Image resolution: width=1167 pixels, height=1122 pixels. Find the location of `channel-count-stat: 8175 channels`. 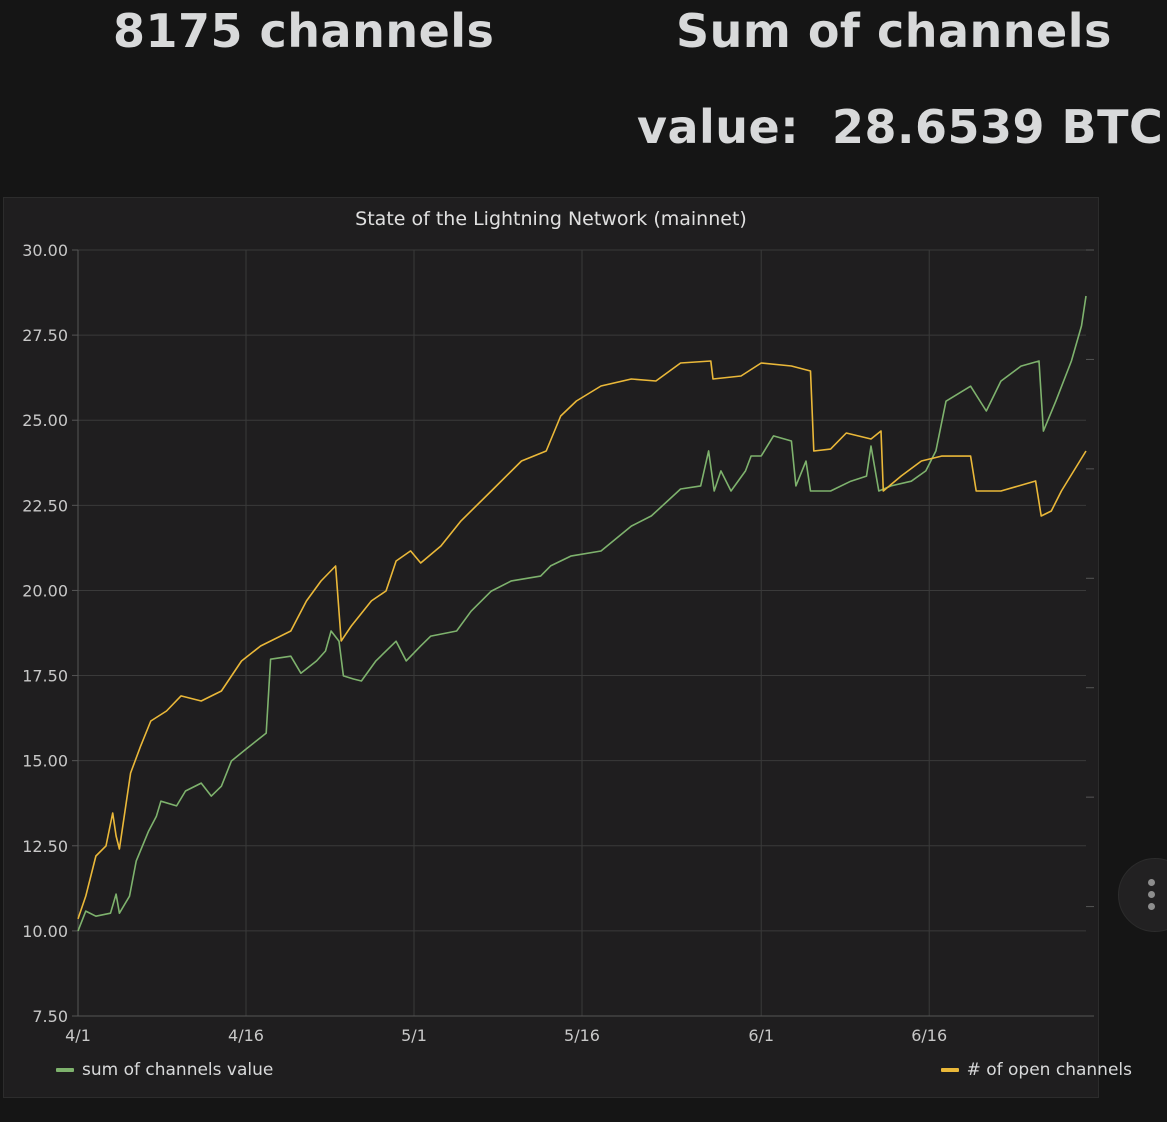

channel-count-stat: 8175 channels is located at coordinates (304, 31).